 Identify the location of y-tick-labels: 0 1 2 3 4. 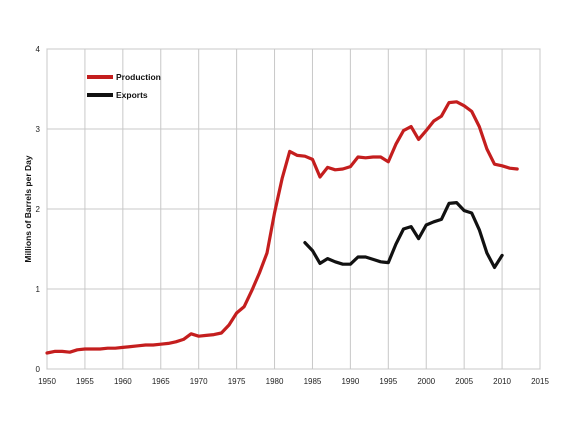
(38, 209).